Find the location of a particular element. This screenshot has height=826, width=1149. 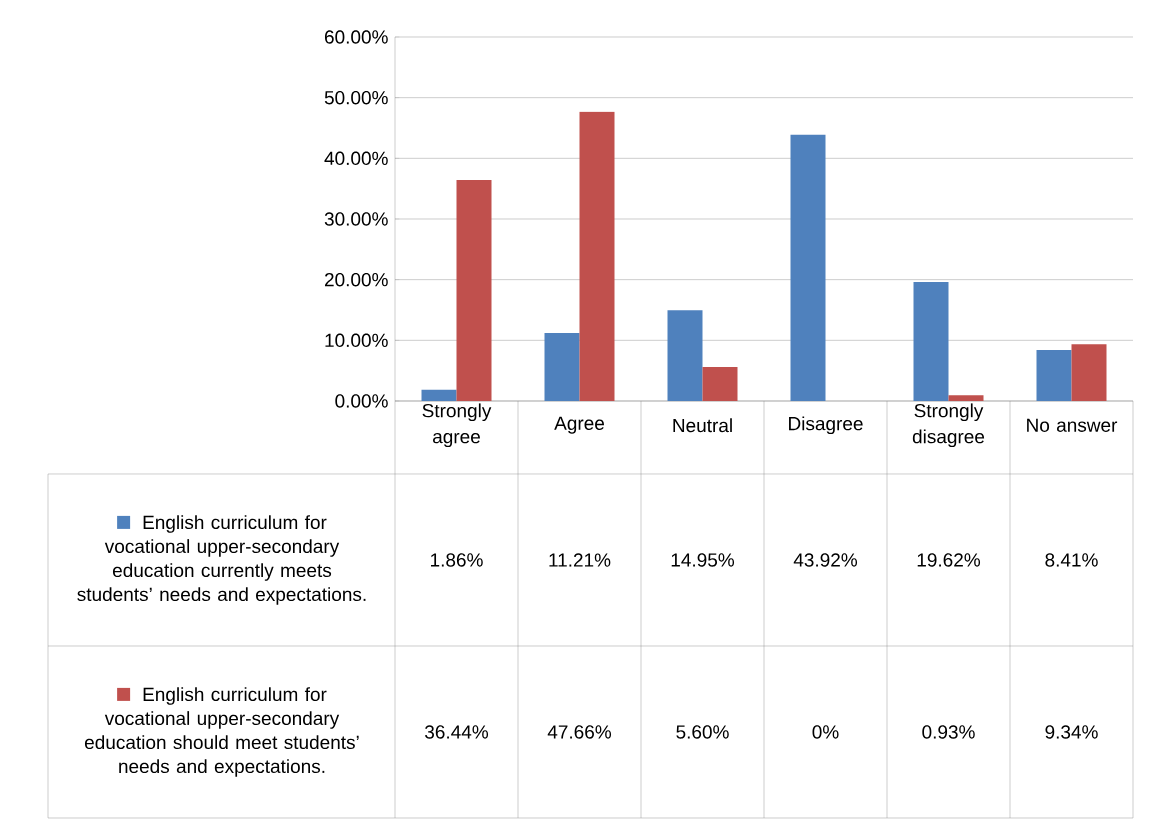

data-label: 14.95% is located at coordinates (703, 560).